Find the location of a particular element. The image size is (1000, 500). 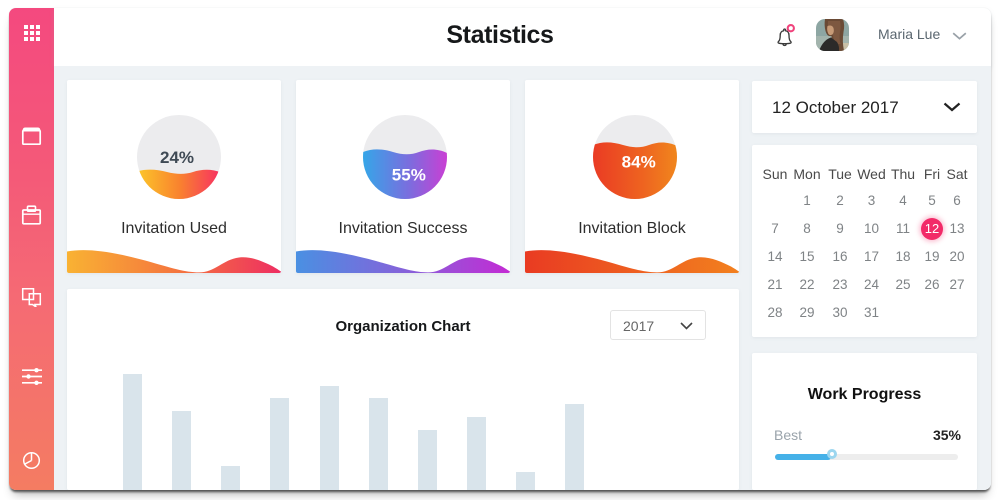

svg-text: 84% is located at coordinates (639, 162).